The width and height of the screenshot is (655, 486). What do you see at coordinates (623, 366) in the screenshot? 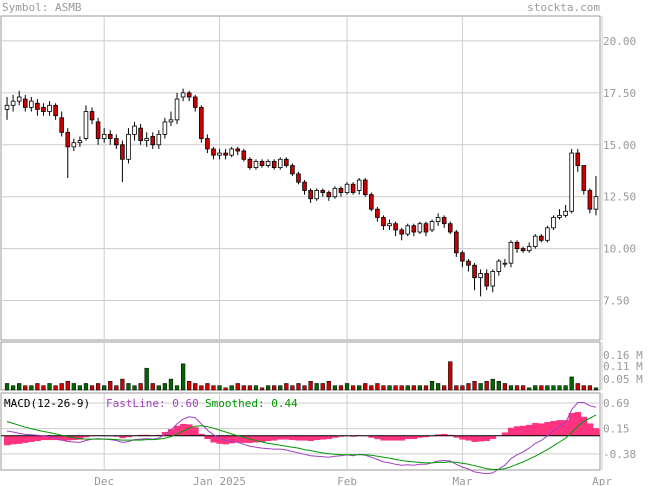
I see `volume-tick-label: 0.11 M` at bounding box center [623, 366].